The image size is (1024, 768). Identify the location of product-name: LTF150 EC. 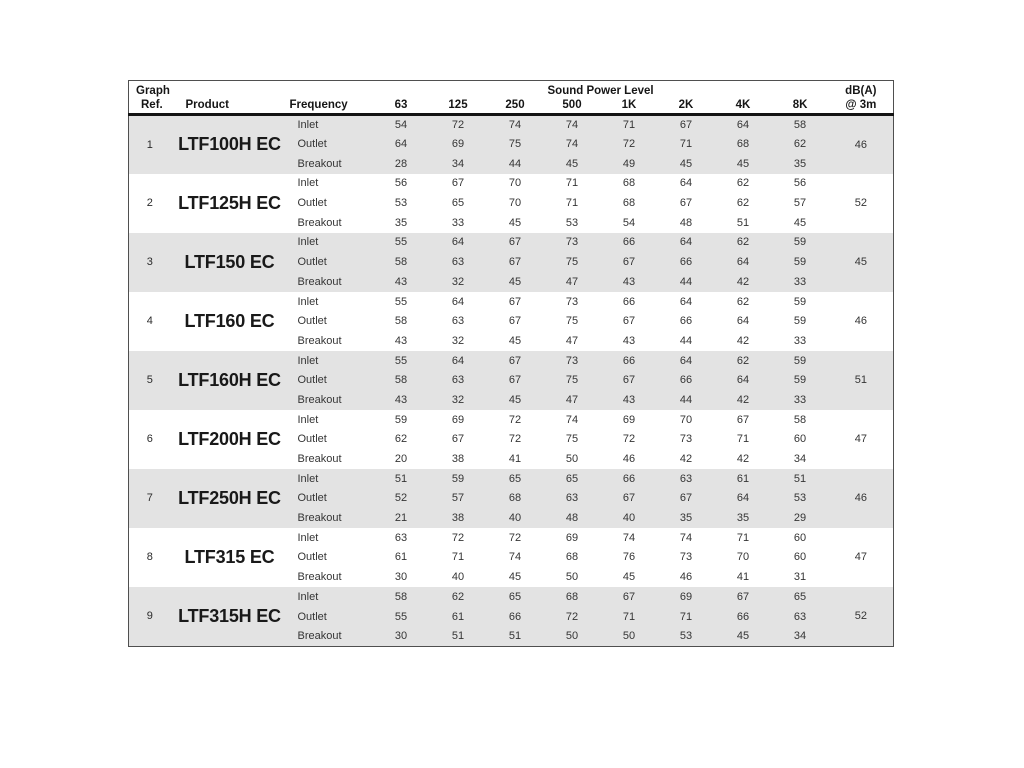
(229, 262).